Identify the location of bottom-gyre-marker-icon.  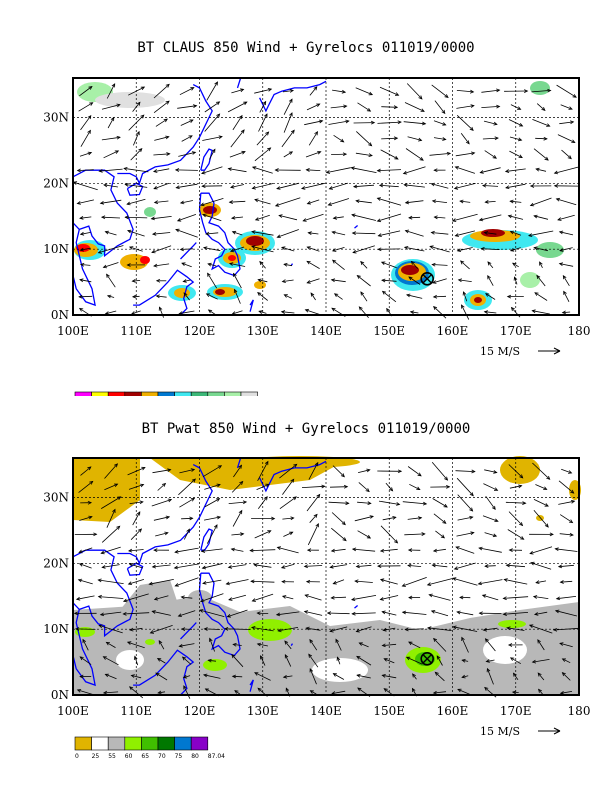
(427, 658).